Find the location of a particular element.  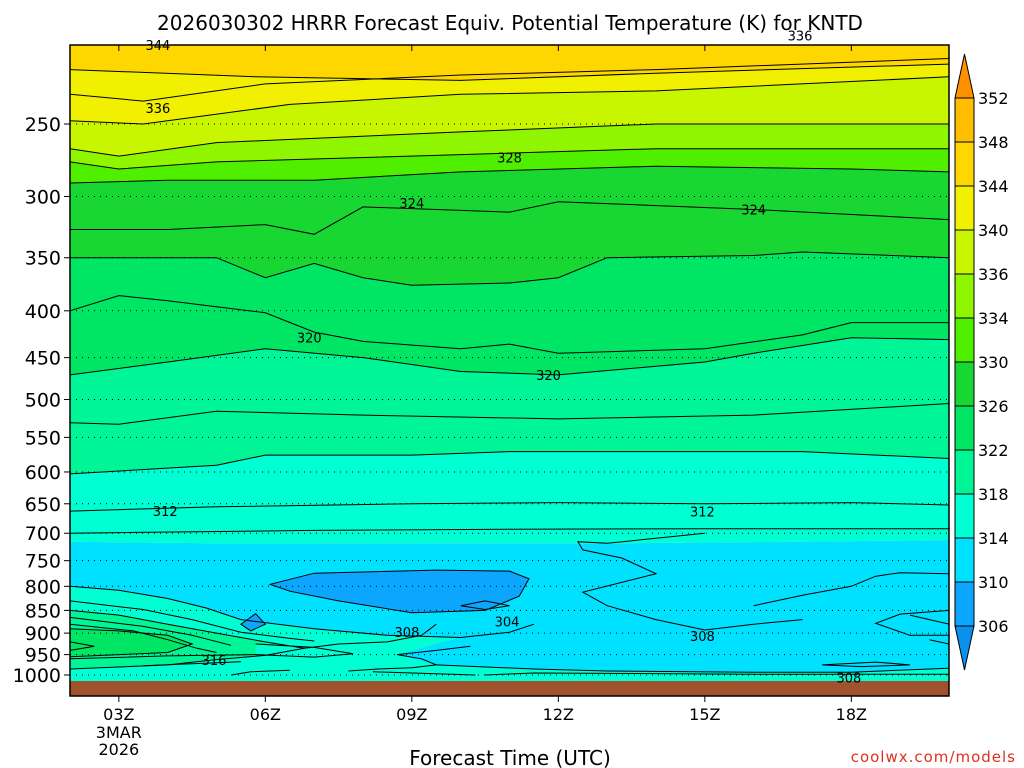

colorbar-label: 344 is located at coordinates (993, 186).